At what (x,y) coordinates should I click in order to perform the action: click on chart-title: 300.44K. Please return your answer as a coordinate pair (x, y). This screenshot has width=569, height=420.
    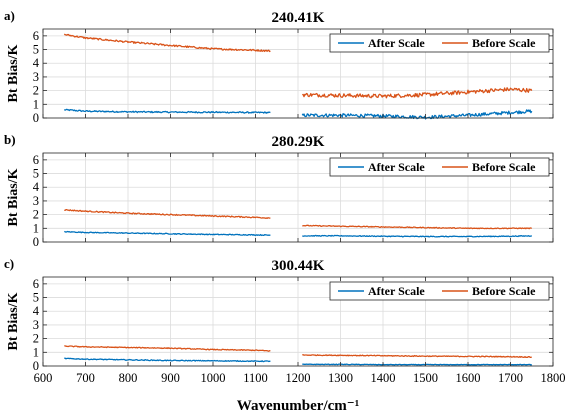
    Looking at the image, I should click on (298, 266).